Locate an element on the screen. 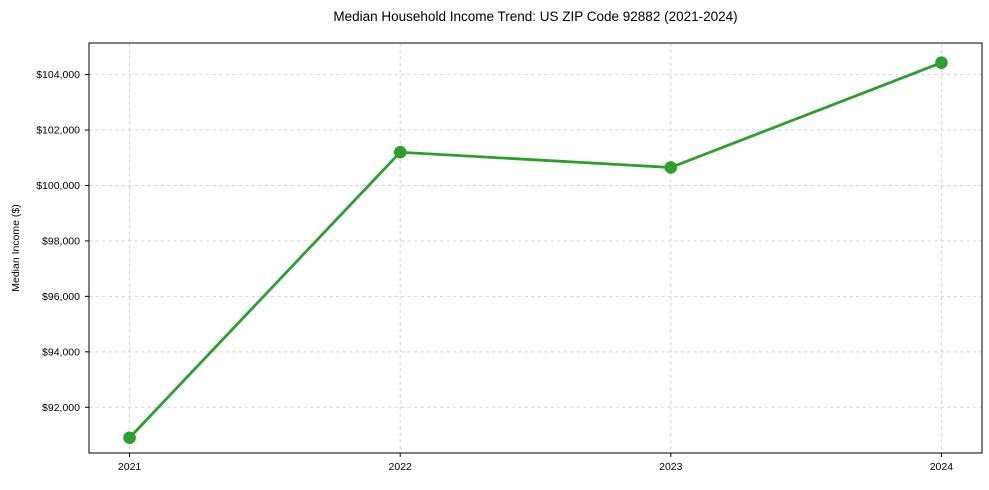  x-tick-label: 2024 is located at coordinates (942, 467).